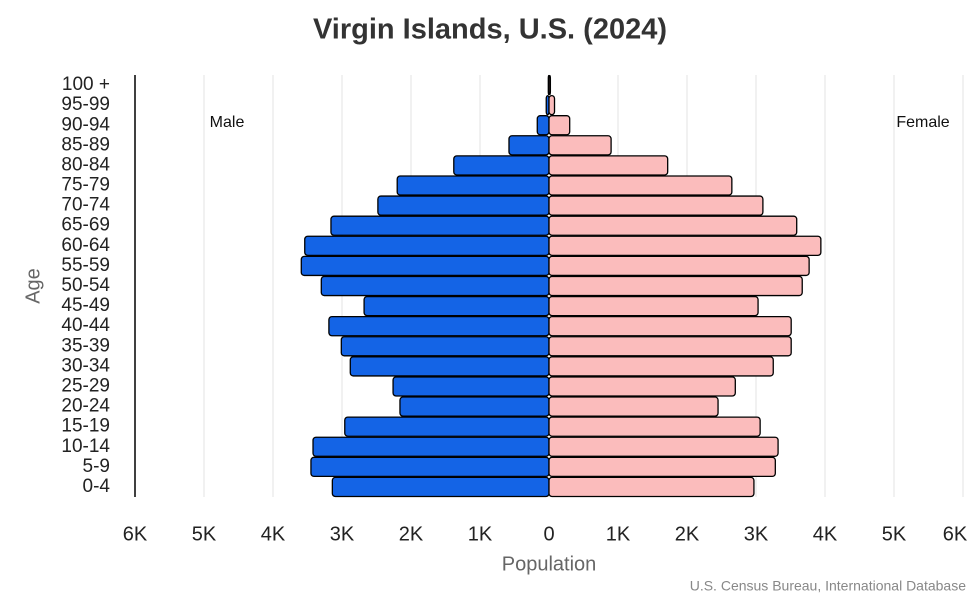  What do you see at coordinates (85, 104) in the screenshot?
I see `y-tick-label: 95-99` at bounding box center [85, 104].